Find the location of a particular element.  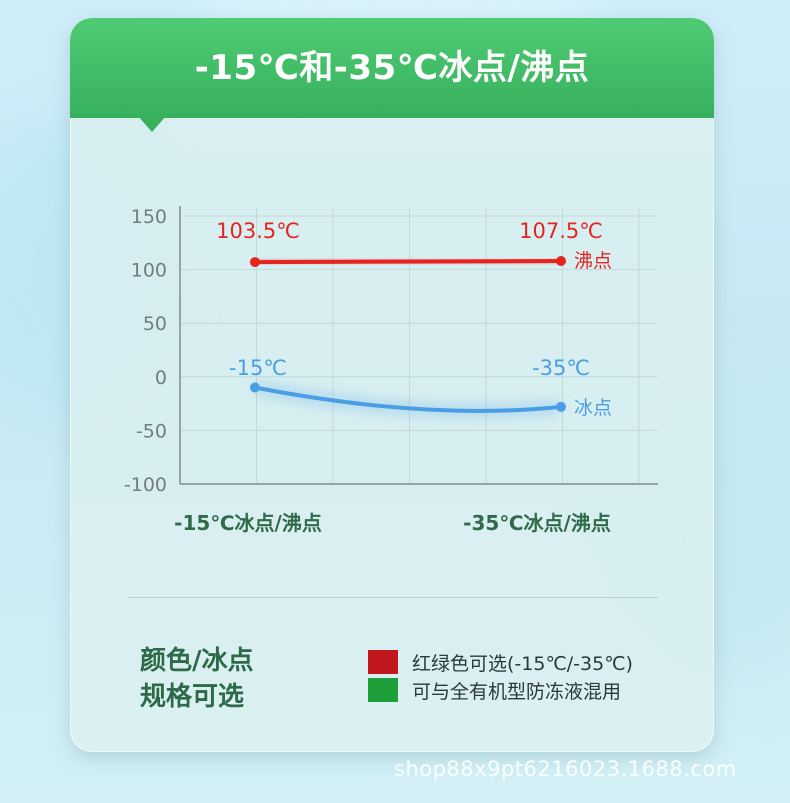

series-name-label: 冰点 is located at coordinates (593, 408).